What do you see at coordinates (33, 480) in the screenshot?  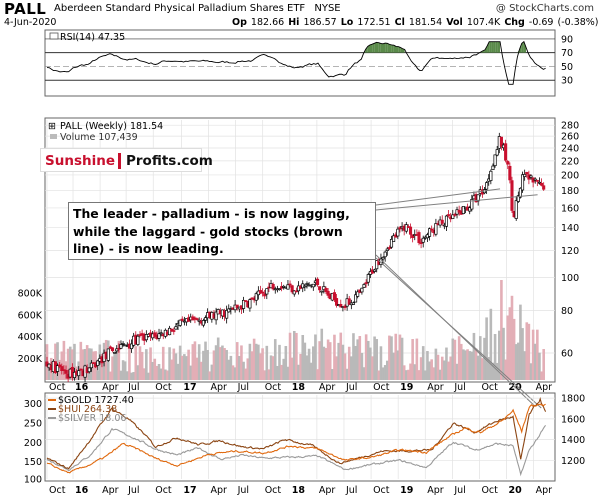 I see `comparison-left-tick-label: 100` at bounding box center [33, 480].